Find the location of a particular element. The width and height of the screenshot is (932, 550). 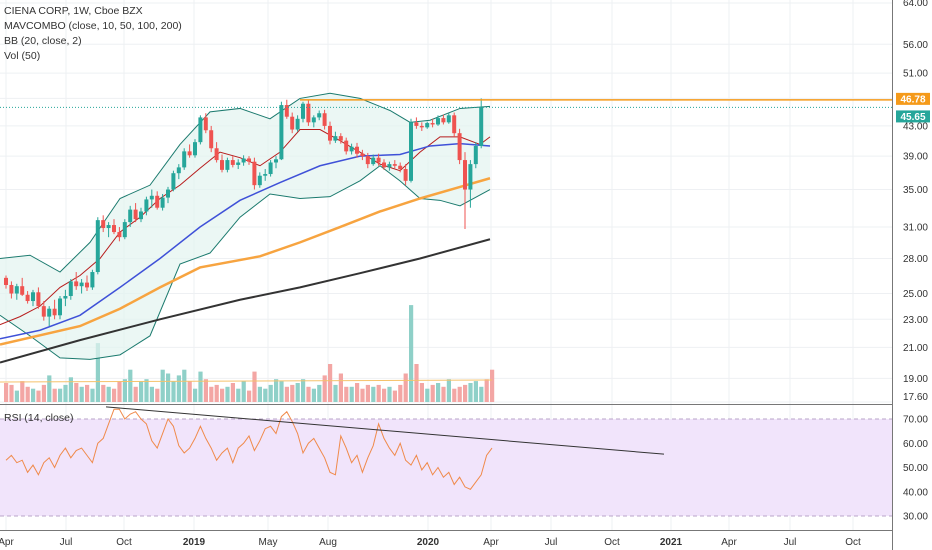

price-tick-label: 28.00 is located at coordinates (915, 259).